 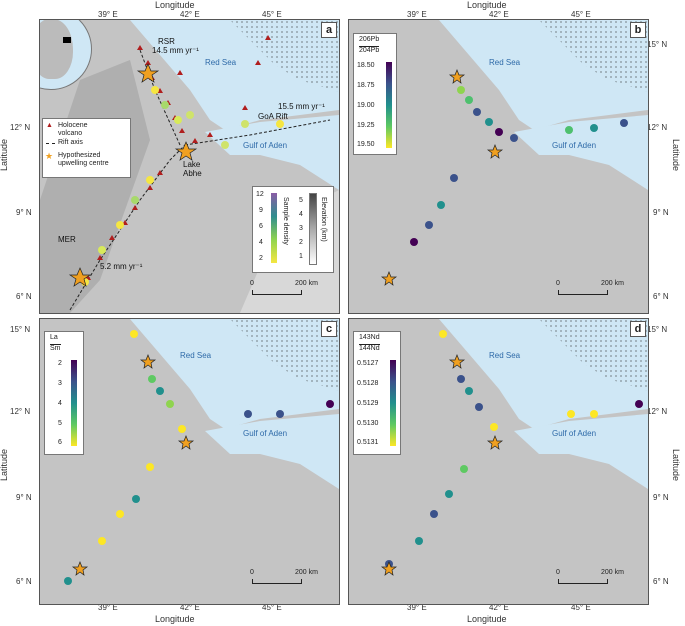 What do you see at coordinates (50, 143) in the screenshot?
I see `rift-legend-icon` at bounding box center [50, 143].